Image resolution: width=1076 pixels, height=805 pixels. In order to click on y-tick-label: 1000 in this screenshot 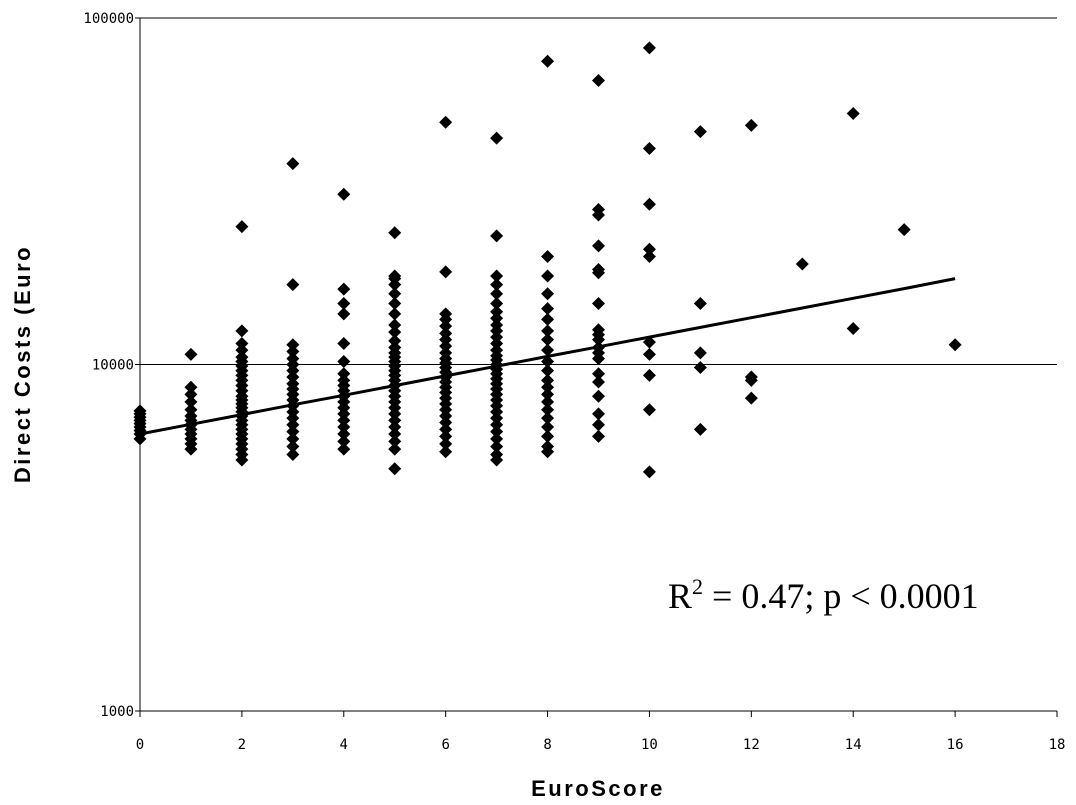, I will do `click(117, 712)`.